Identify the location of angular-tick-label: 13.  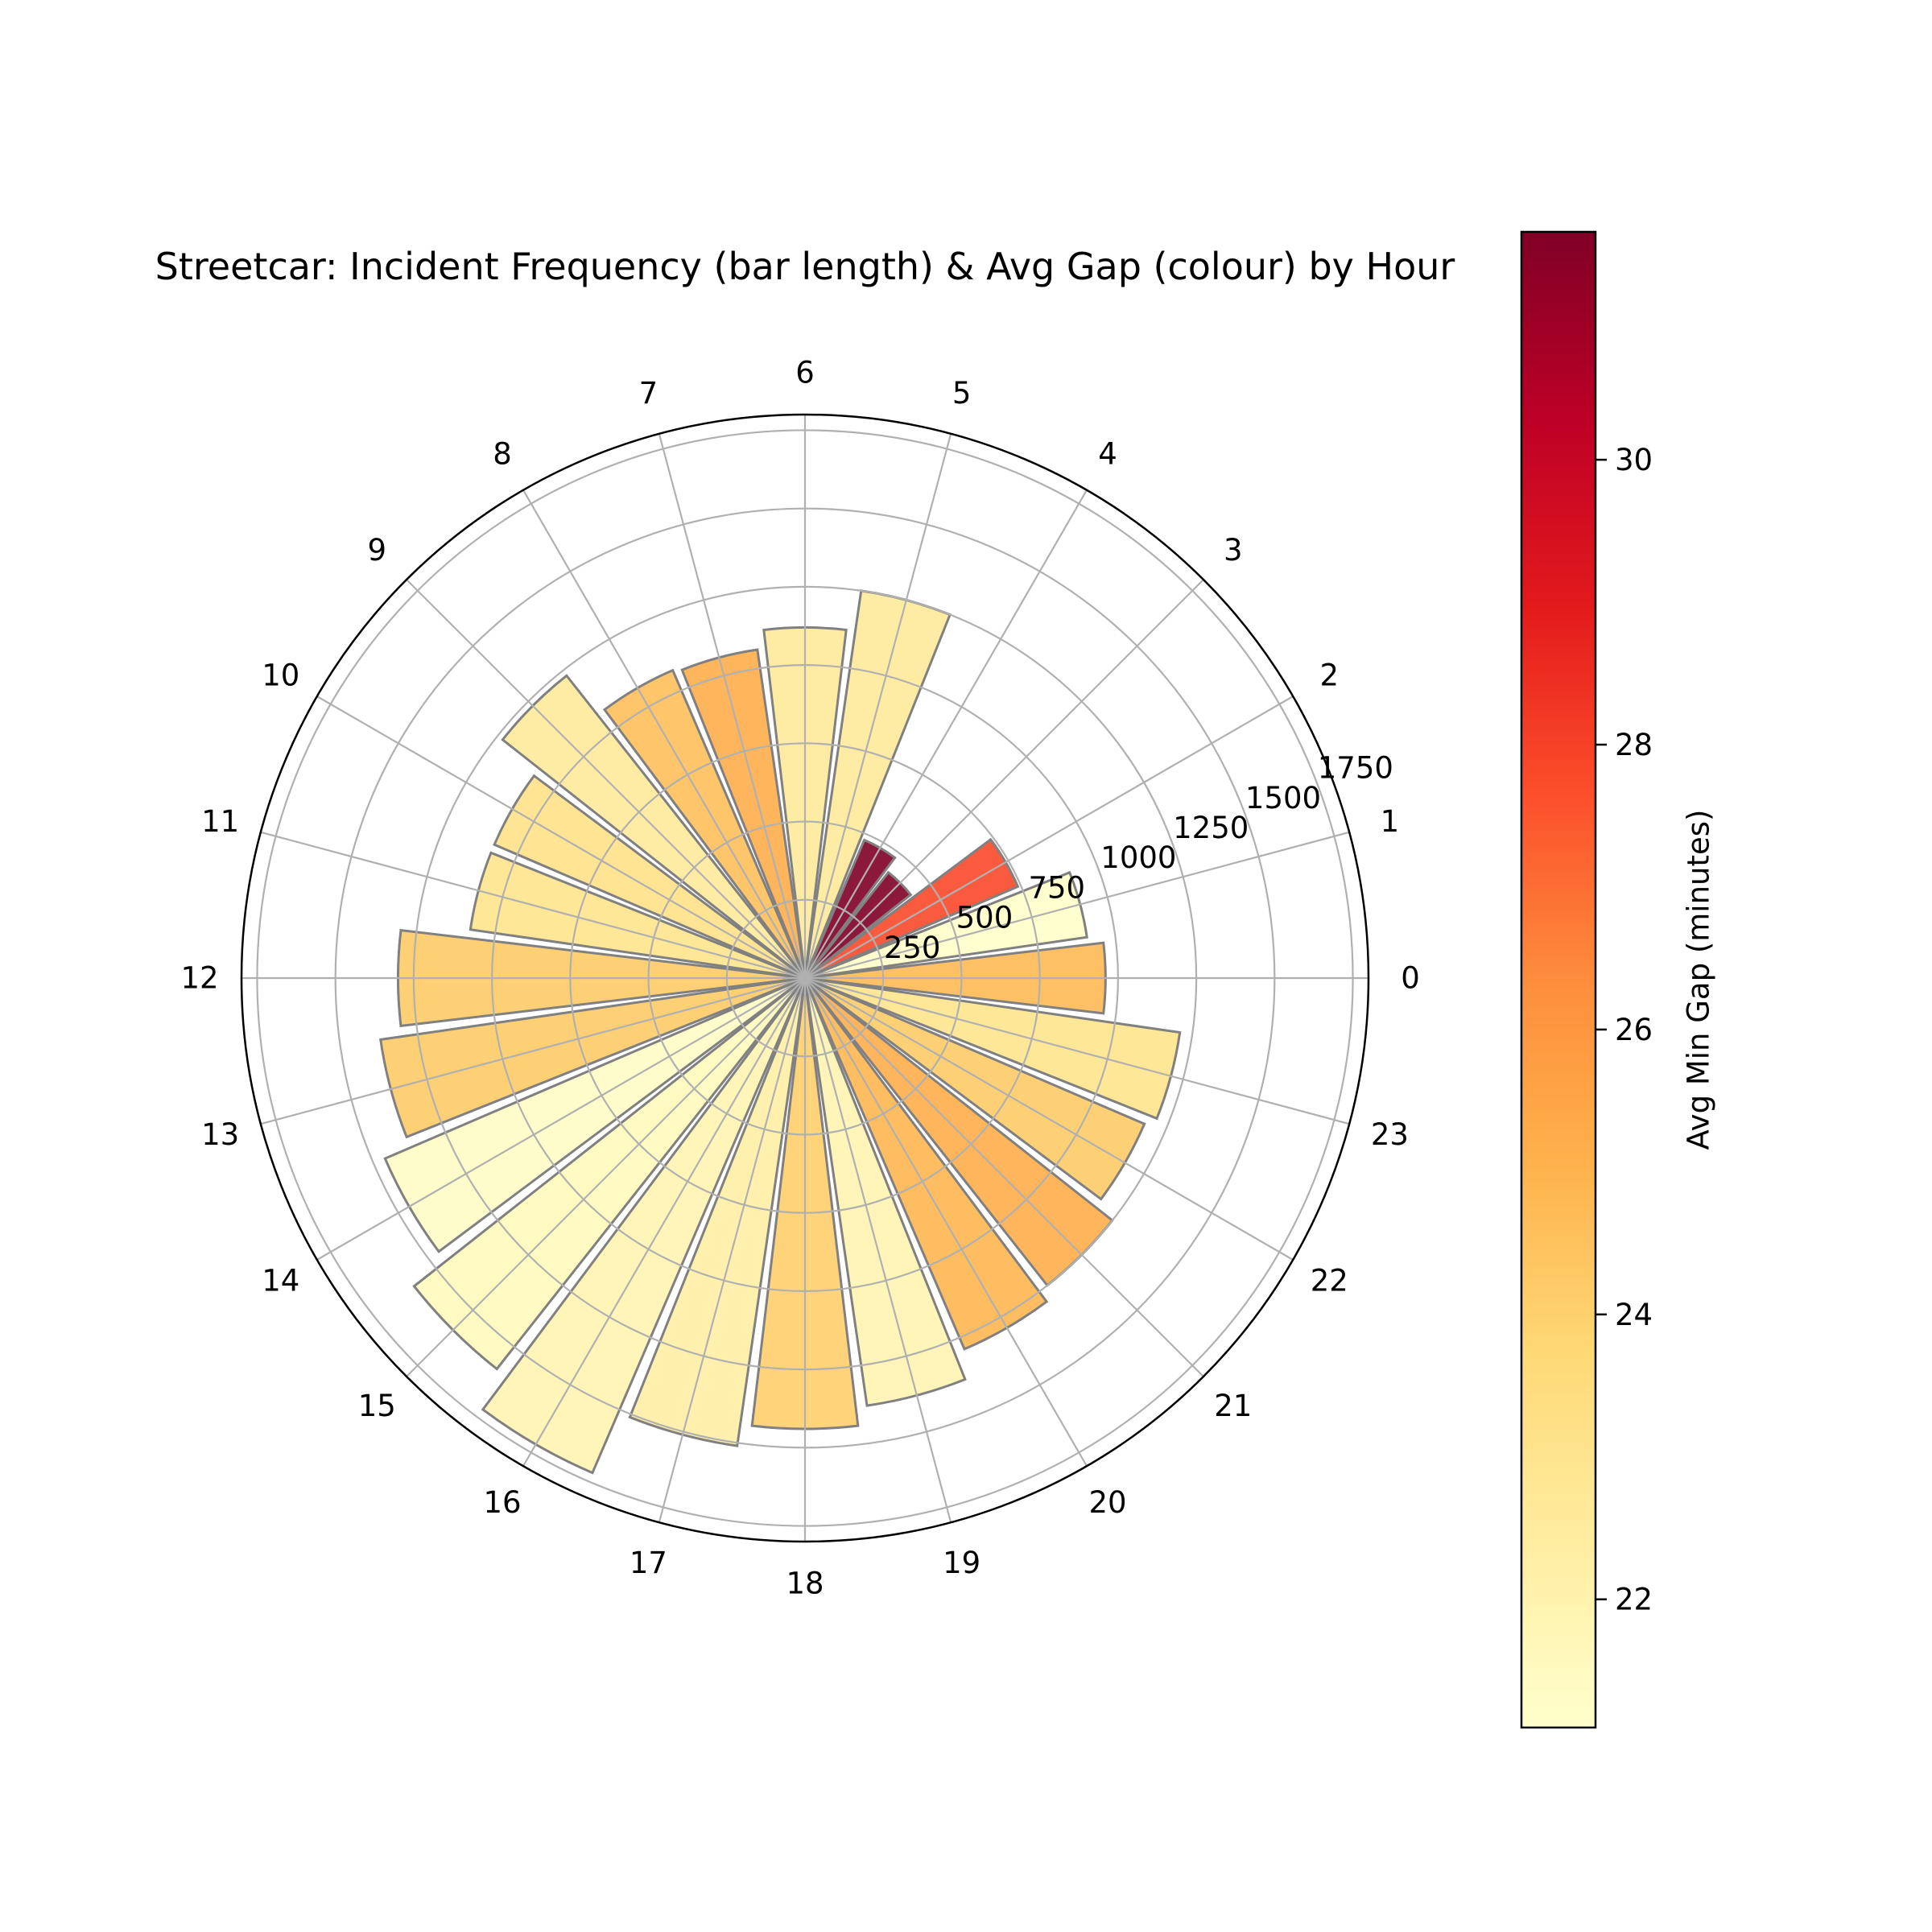
(220, 1134).